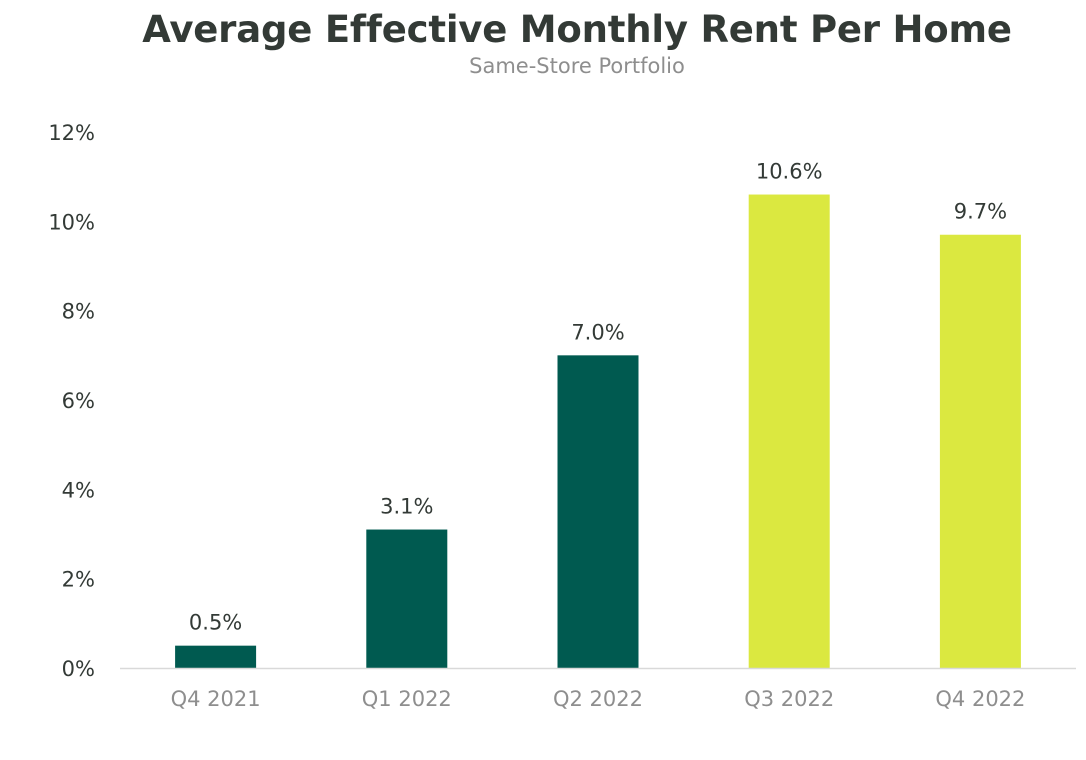 The image size is (1086, 760). What do you see at coordinates (216, 699) in the screenshot?
I see `x-tick-label: Q4 2021` at bounding box center [216, 699].